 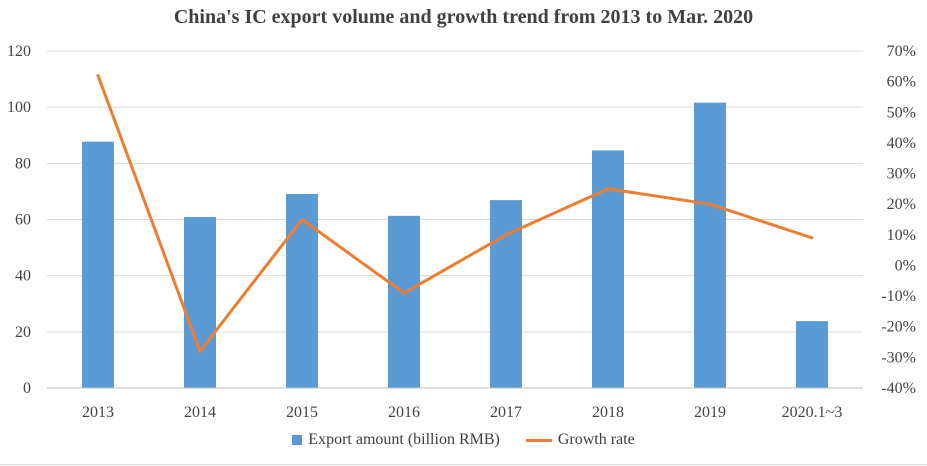 What do you see at coordinates (23, 332) in the screenshot?
I see `y-left-tick-label: 20` at bounding box center [23, 332].